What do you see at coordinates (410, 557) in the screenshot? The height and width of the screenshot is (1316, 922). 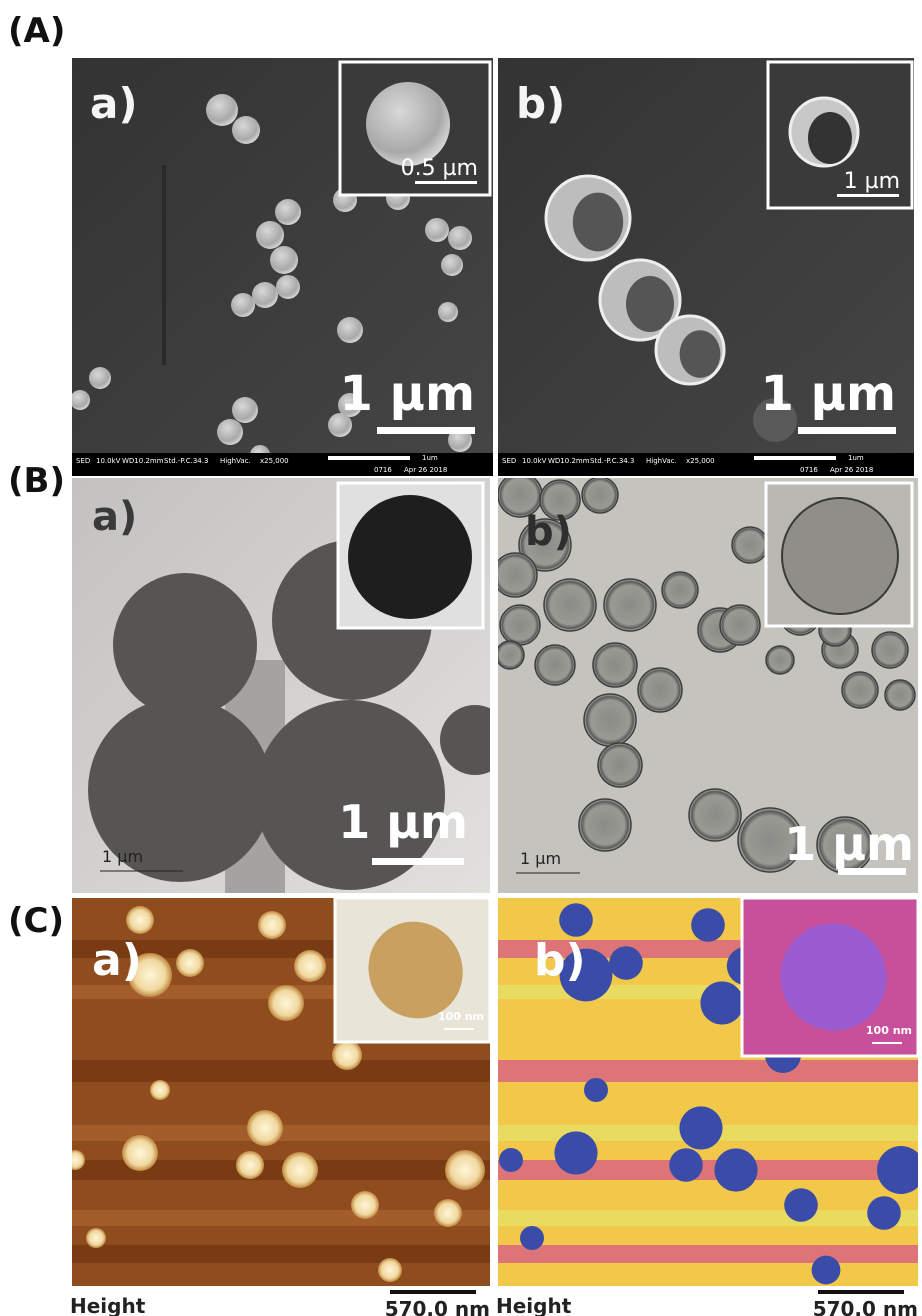 I see `inset-sphere` at bounding box center [410, 557].